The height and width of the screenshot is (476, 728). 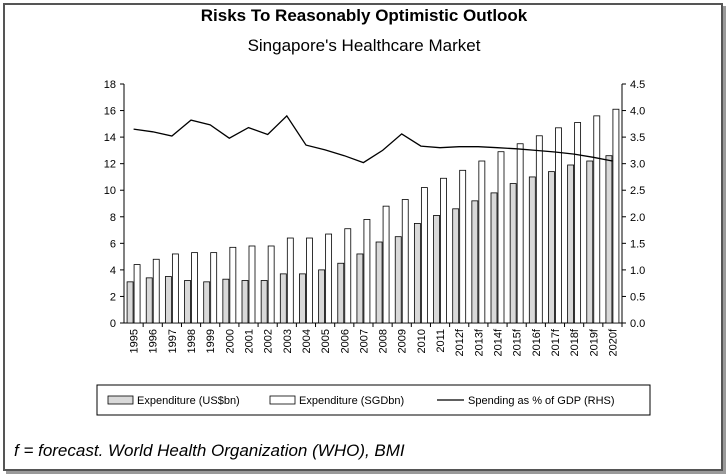 What do you see at coordinates (250, 341) in the screenshot?
I see `x-axis-tick-label: 2001` at bounding box center [250, 341].